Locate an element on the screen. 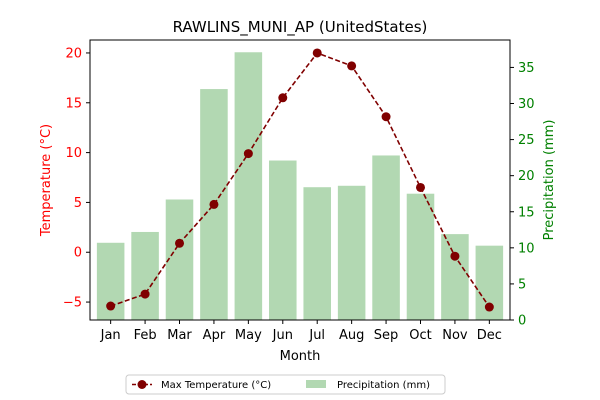  x-tick-label: Feb is located at coordinates (145, 335).